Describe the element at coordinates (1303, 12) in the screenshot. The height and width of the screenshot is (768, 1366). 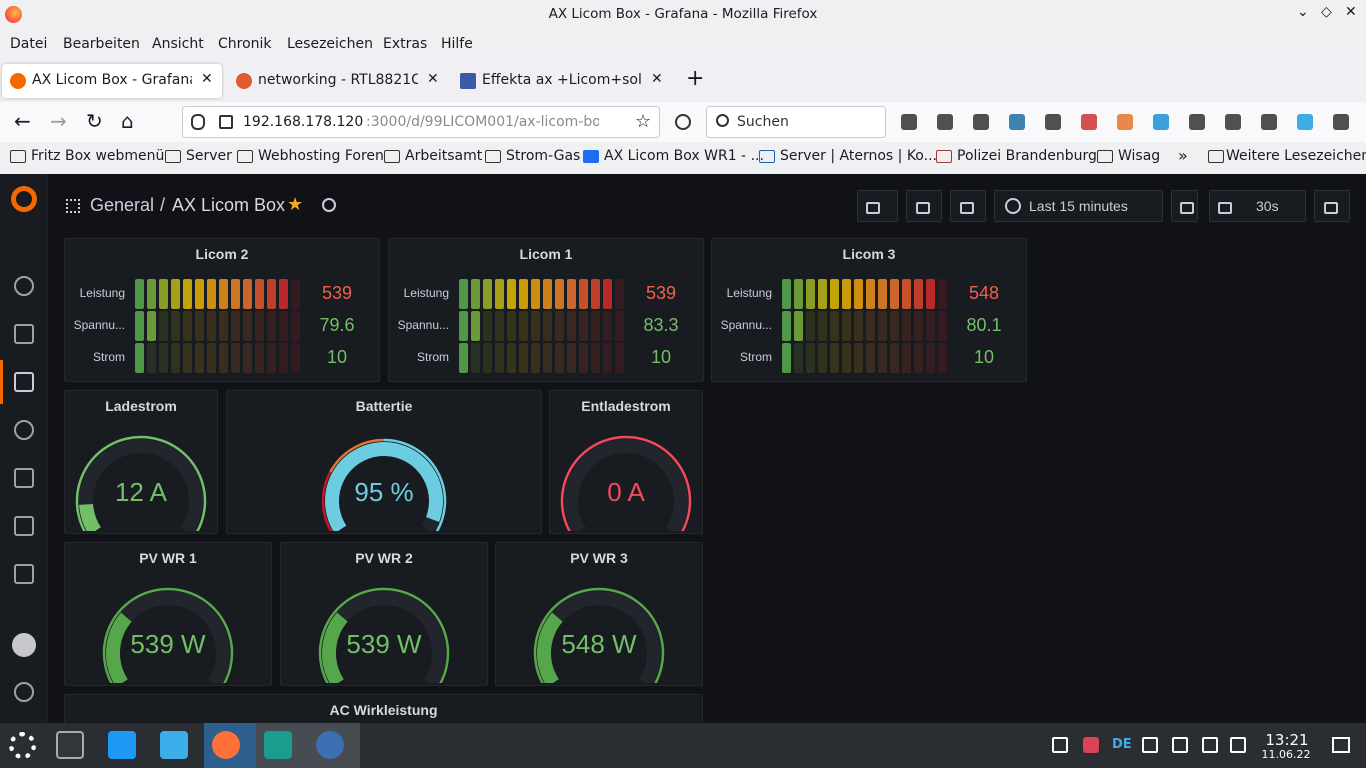
I see `window-control: ⌄` at that location.